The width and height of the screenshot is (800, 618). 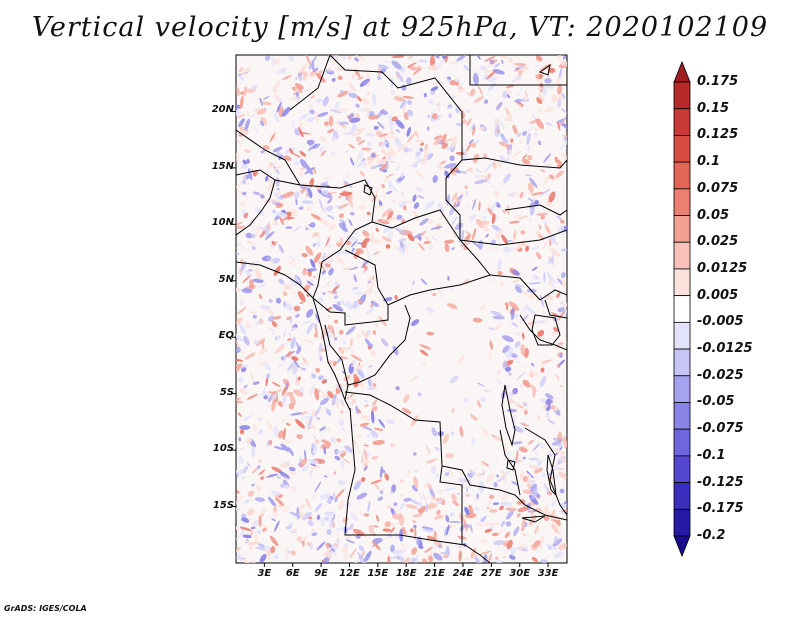 What do you see at coordinates (718, 242) in the screenshot?
I see `colorbar-label: 0.025` at bounding box center [718, 242].